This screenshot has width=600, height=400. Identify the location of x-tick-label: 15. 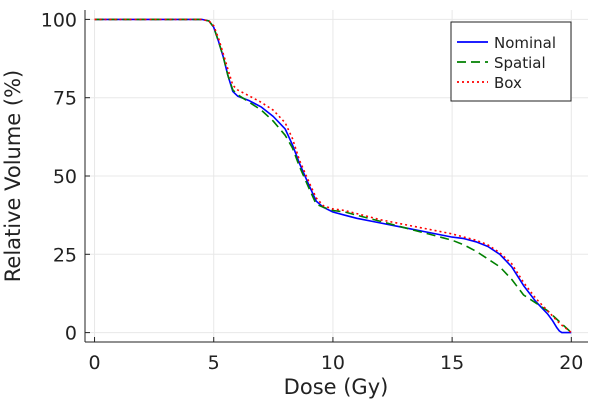
(452, 363).